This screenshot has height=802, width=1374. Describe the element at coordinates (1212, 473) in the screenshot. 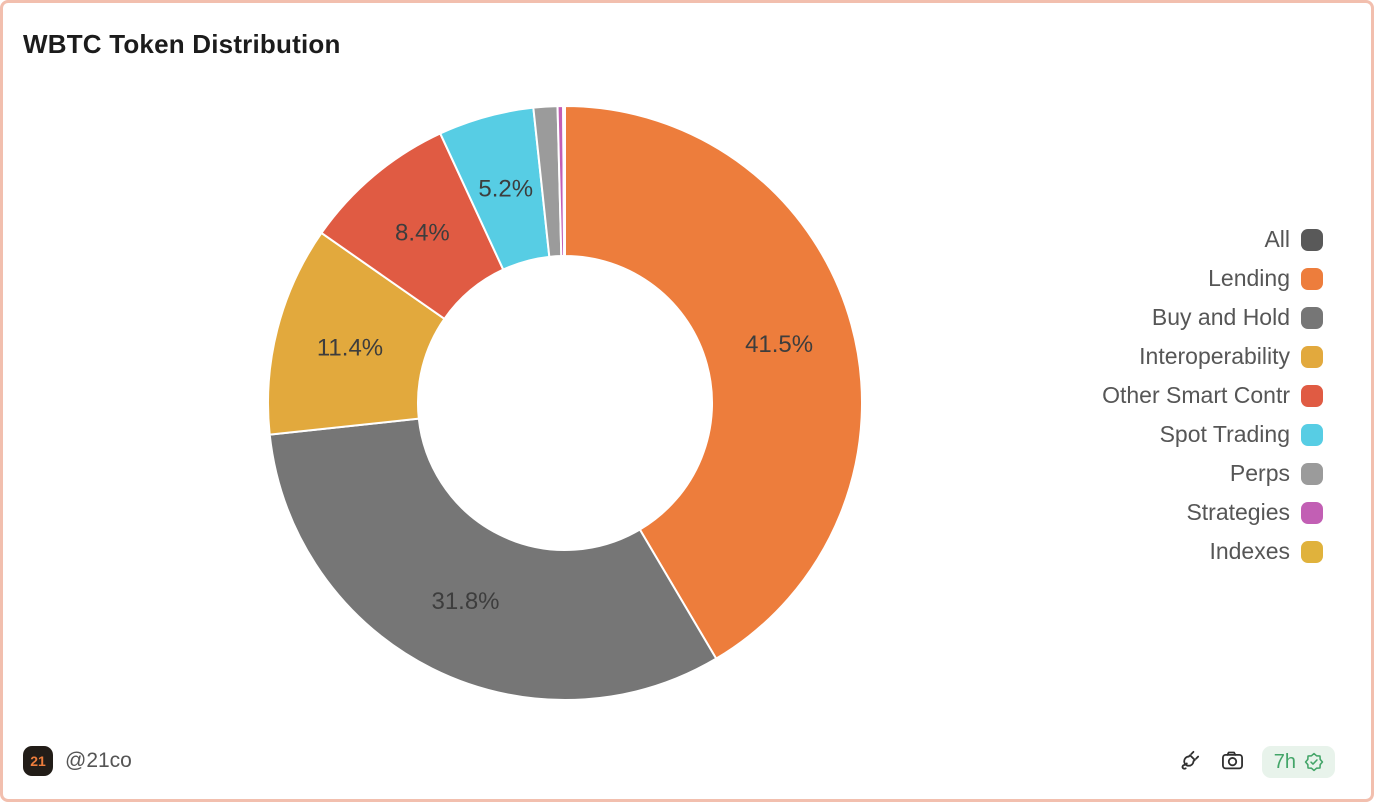

I see `legend-item-perps: Perps` at that location.